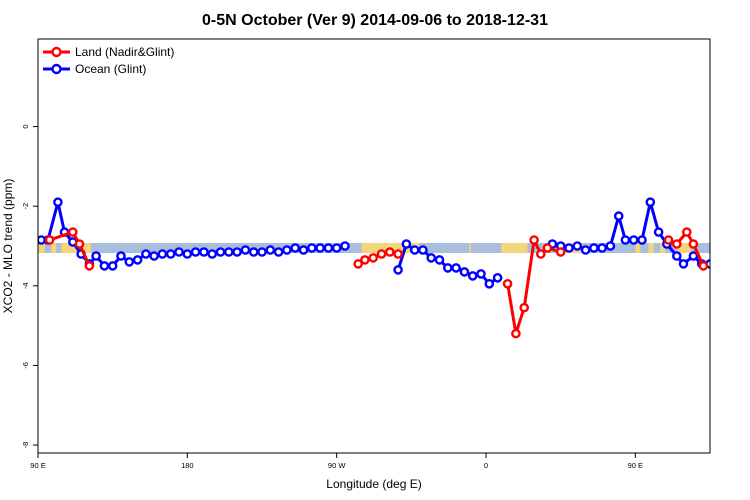  Describe the element at coordinates (25, 445) in the screenshot. I see `y-tick-label: -8` at that location.